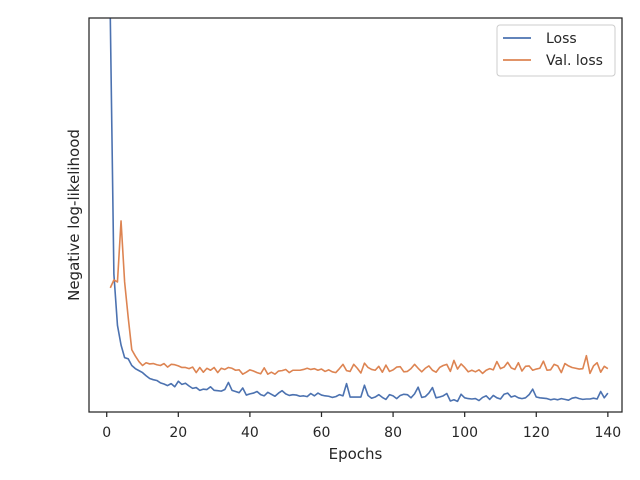  Describe the element at coordinates (106, 433) in the screenshot. I see `x-tick-label: 0` at that location.